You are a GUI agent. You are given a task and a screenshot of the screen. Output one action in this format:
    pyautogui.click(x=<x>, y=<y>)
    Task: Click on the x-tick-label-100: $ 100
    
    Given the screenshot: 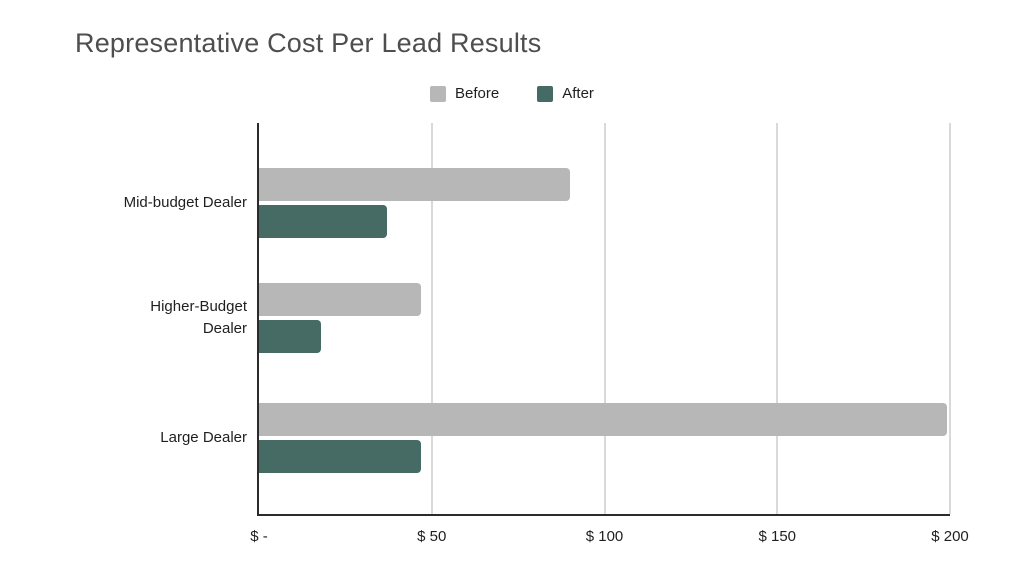 What is the action you would take?
    pyautogui.click(x=604, y=536)
    